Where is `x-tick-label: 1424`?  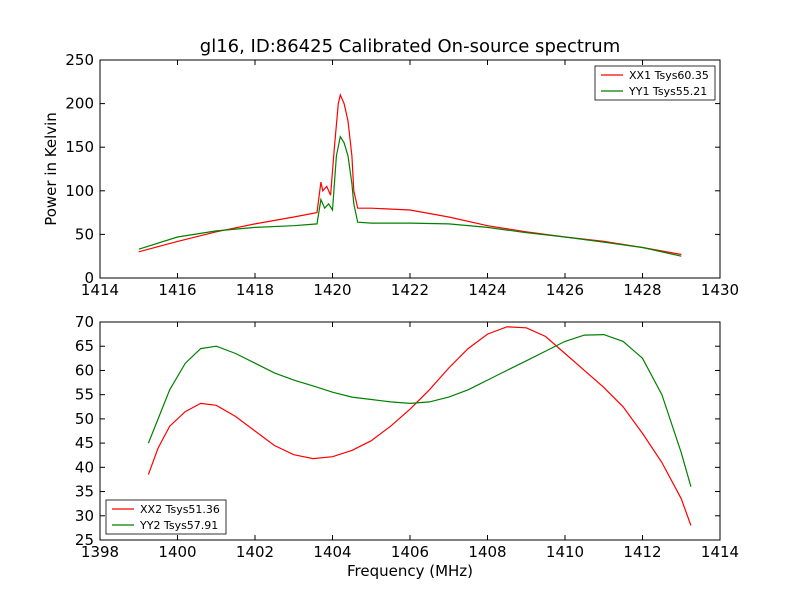
x-tick-label: 1424 is located at coordinates (487, 290).